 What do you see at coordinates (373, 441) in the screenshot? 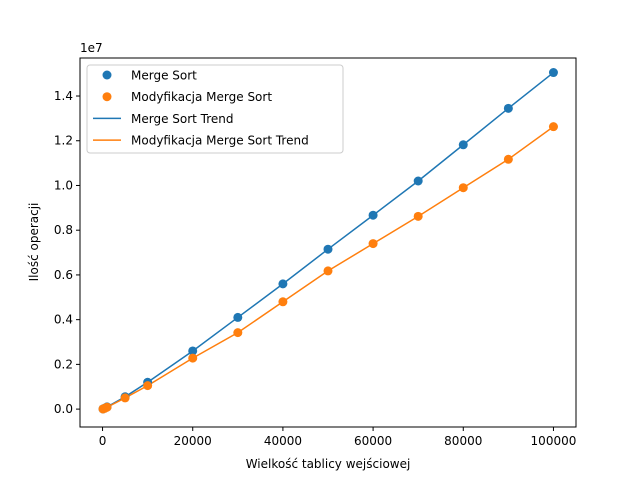
I see `x-tick-label: 60000` at bounding box center [373, 441].